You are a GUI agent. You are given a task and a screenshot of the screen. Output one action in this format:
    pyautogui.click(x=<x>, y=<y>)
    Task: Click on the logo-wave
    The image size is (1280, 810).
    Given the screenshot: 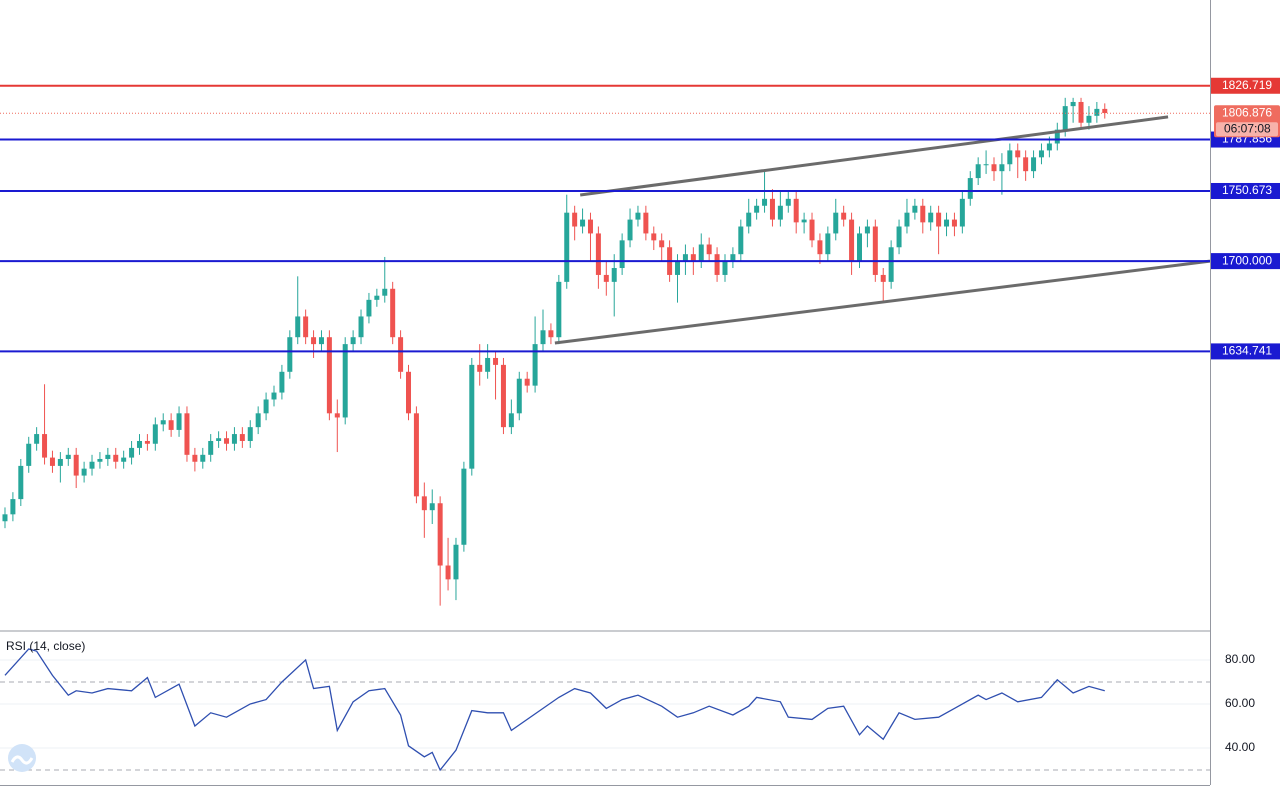 What is the action you would take?
    pyautogui.click(x=22, y=760)
    